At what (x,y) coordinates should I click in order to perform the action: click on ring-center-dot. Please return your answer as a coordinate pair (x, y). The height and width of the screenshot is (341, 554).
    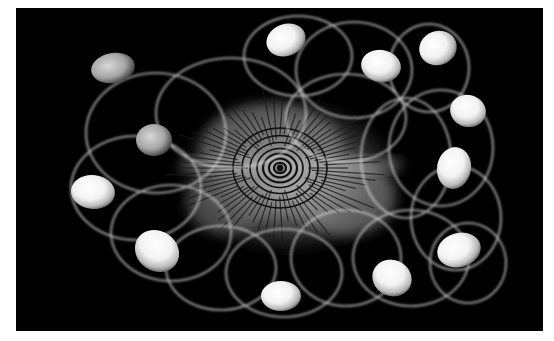
    Looking at the image, I should click on (280, 168).